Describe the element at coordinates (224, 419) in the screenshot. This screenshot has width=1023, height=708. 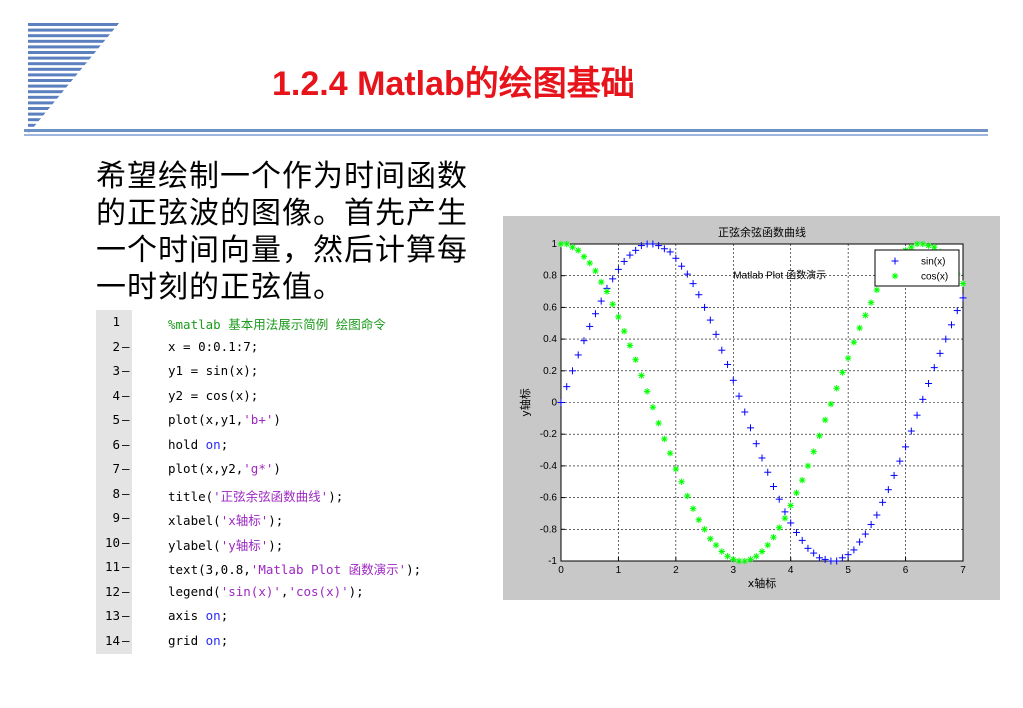
I see `code-text: plot(x,y1,'b+')` at that location.